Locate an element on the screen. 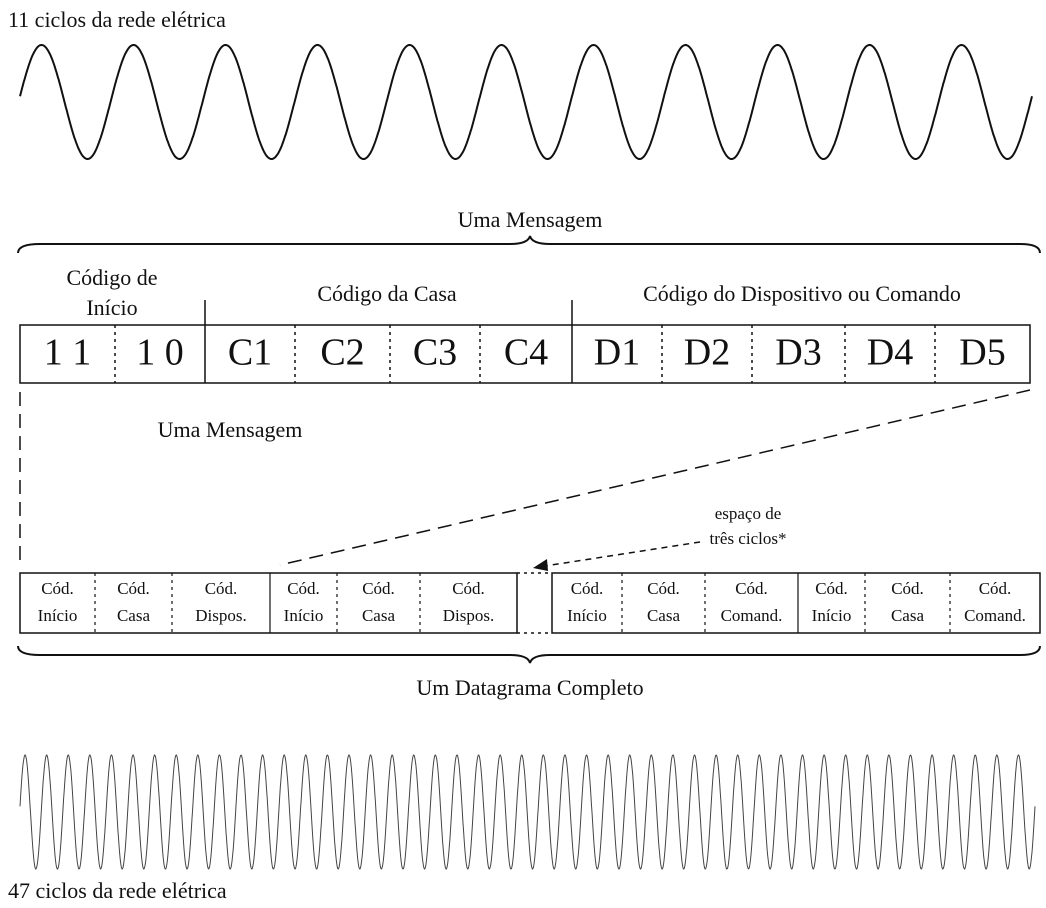 The width and height of the screenshot is (1046, 908). brace-bottom is located at coordinates (529, 654).